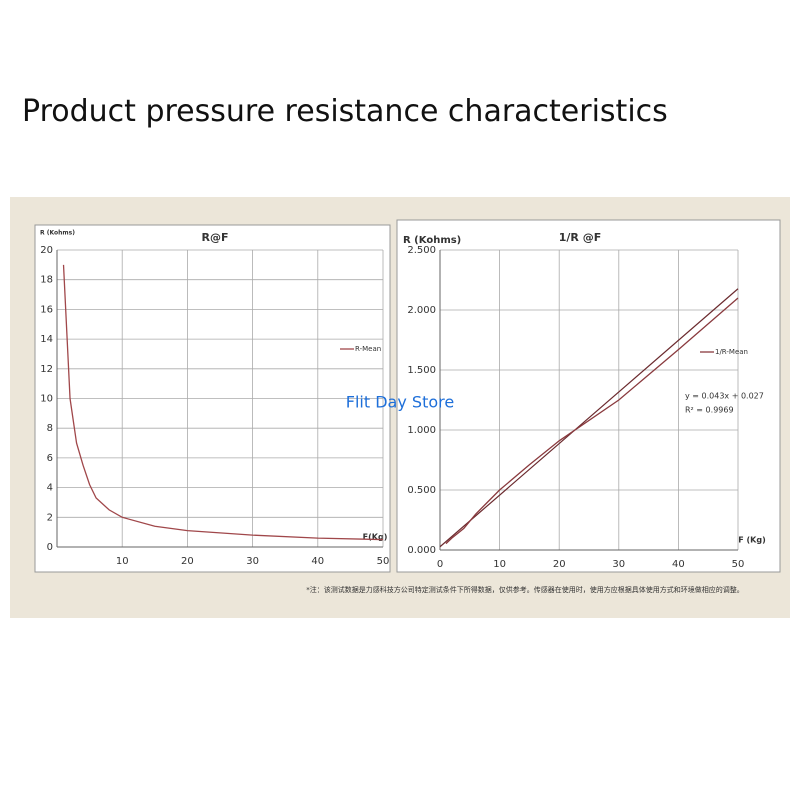 The width and height of the screenshot is (800, 800). Describe the element at coordinates (421, 550) in the screenshot. I see `y-tick-label: 0.000` at that location.